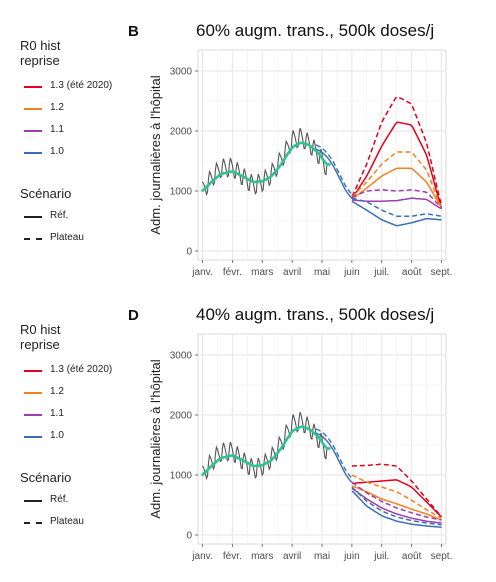 This screenshot has width=496, height=582. I want to click on panel-letter: B, so click(133, 31).